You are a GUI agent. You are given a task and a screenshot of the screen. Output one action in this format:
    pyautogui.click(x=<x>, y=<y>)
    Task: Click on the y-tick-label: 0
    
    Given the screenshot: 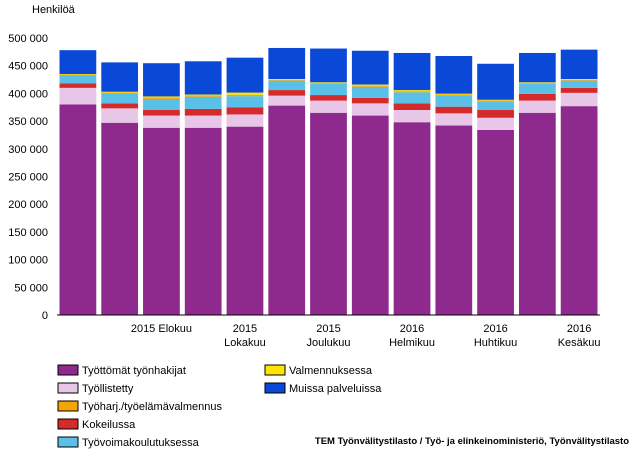 What is the action you would take?
    pyautogui.click(x=45, y=316)
    